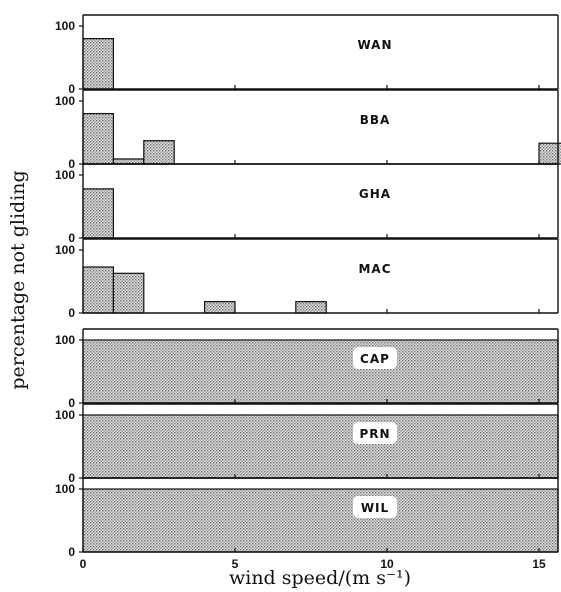  Describe the element at coordinates (307, 55) in the screenshot. I see `panel-wan: 0 100 WAN` at that location.